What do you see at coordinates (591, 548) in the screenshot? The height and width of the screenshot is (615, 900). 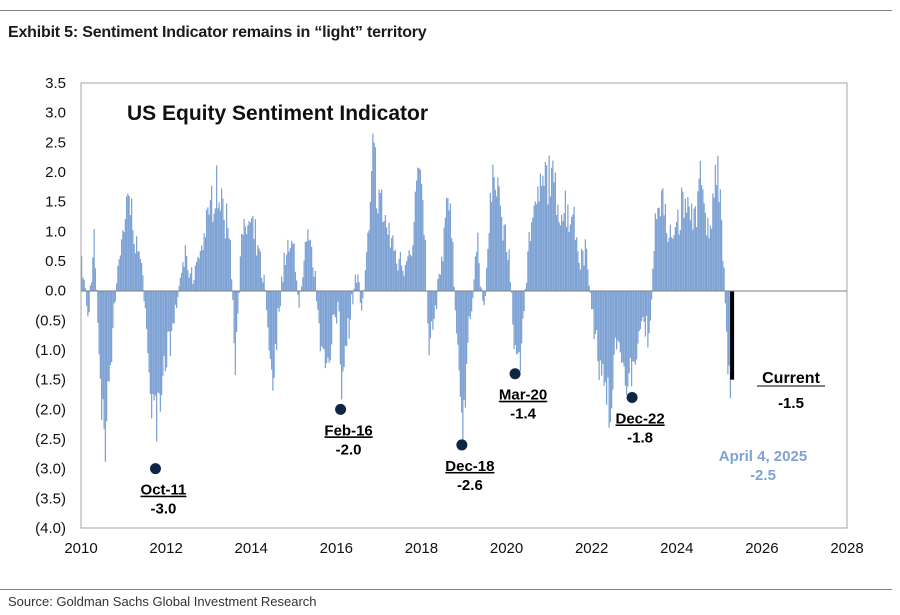 I see `x-tick-label: 2022` at bounding box center [591, 548].